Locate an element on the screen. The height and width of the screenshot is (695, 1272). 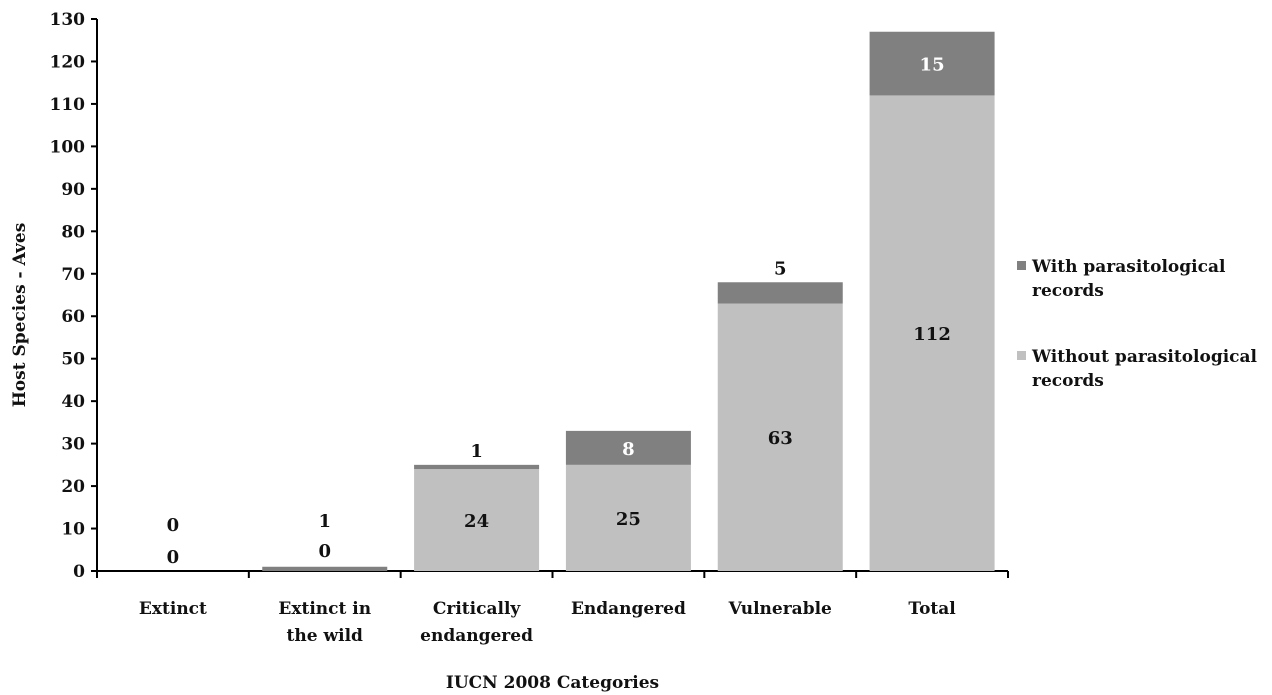
x-tick-label: Extinct in is located at coordinates (324, 609).